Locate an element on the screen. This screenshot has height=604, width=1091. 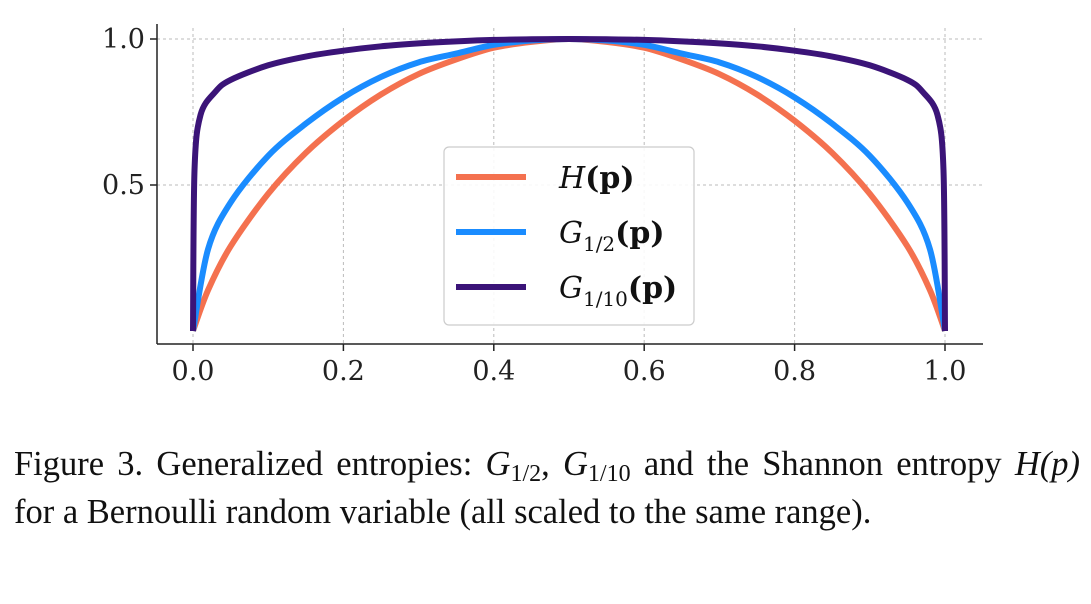
caption-g-tenth-sub: 1/10 is located at coordinates (609, 474).